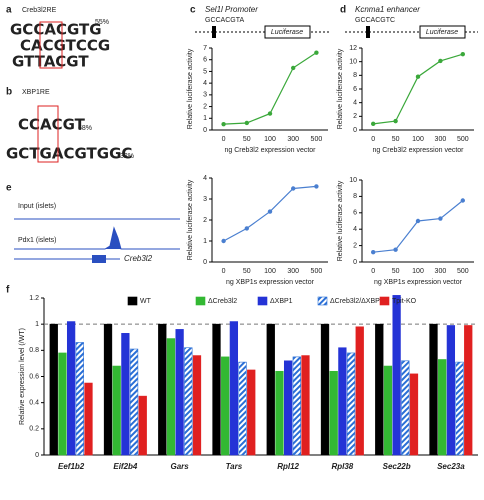 The width and height of the screenshot is (484, 500). I want to click on reporter-label: Luciferase, so click(442, 32).